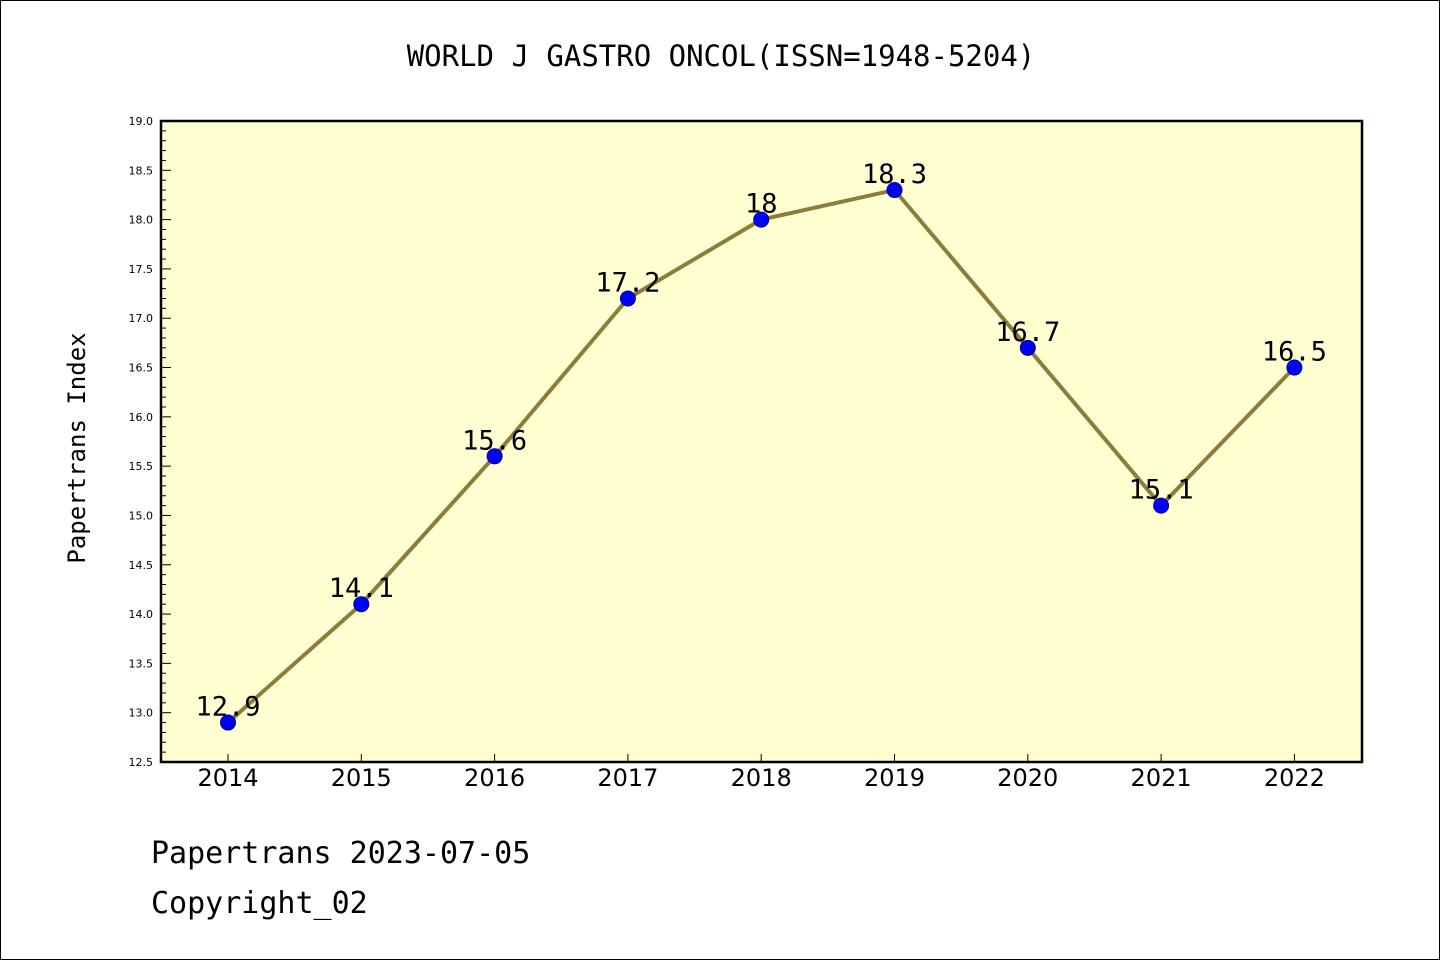 The height and width of the screenshot is (961, 1440). I want to click on y-tick-label: 14.0, so click(141, 614).